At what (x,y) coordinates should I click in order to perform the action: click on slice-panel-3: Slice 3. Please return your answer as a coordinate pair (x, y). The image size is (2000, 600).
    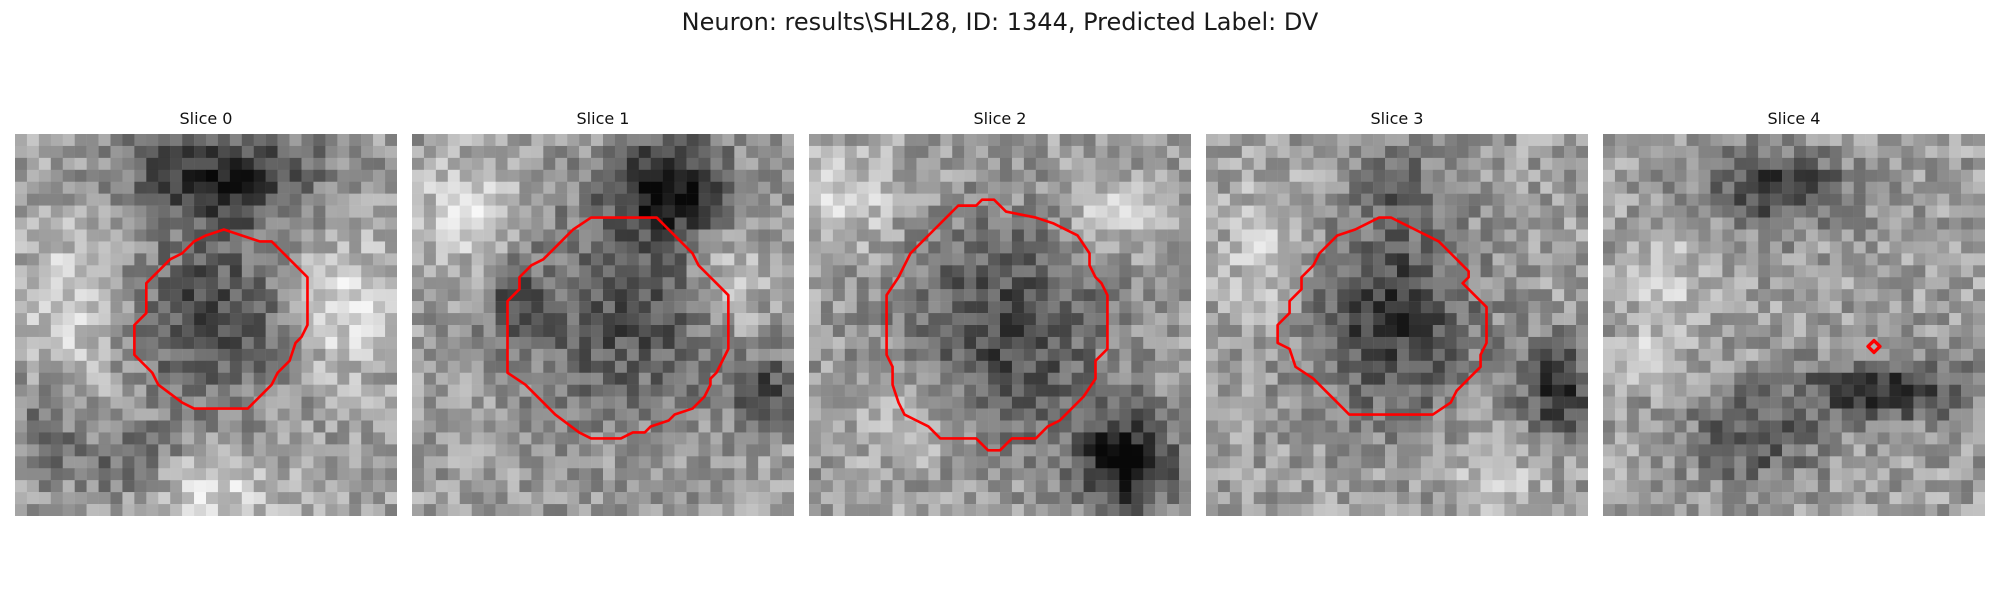
    Looking at the image, I should click on (1397, 314).